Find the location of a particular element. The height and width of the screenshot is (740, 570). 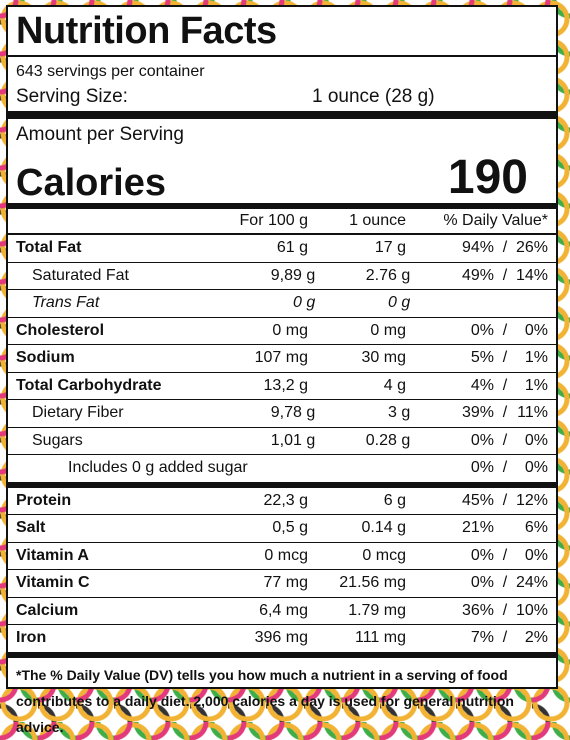

table-row: Protein 22,3 g 6 g 45% / 12% is located at coordinates (282, 501).